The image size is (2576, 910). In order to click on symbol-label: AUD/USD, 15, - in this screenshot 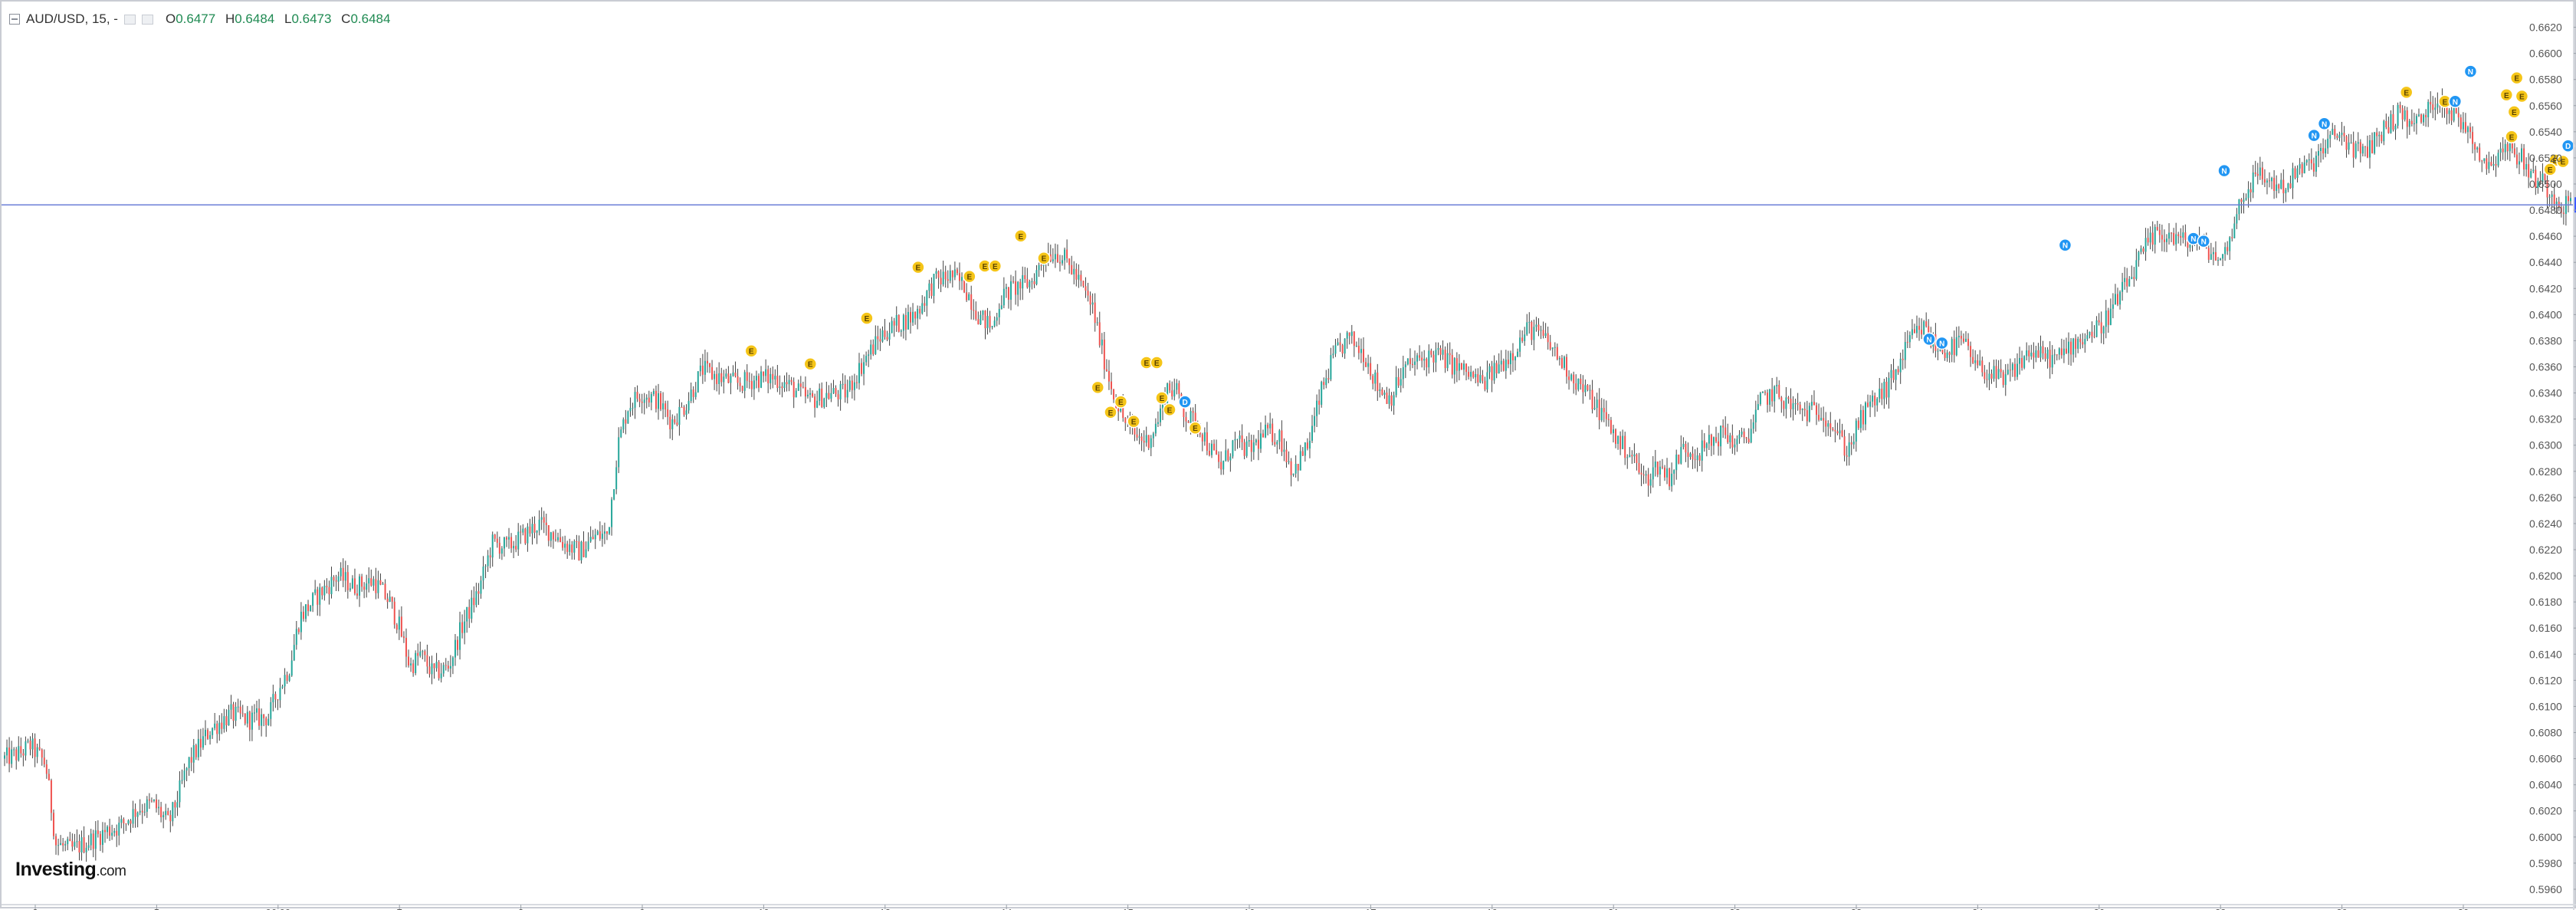, I will do `click(72, 18)`.